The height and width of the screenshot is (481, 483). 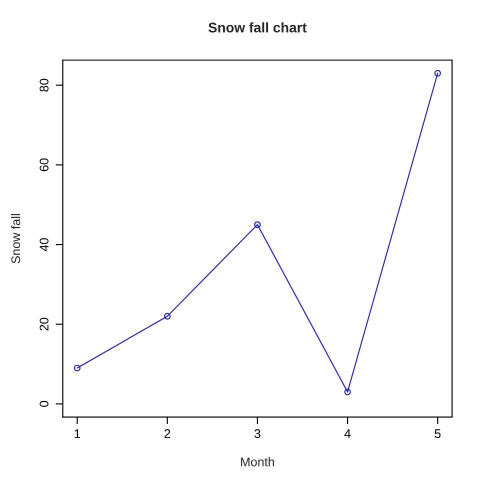 What do you see at coordinates (167, 433) in the screenshot?
I see `x-tick-label: 2` at bounding box center [167, 433].